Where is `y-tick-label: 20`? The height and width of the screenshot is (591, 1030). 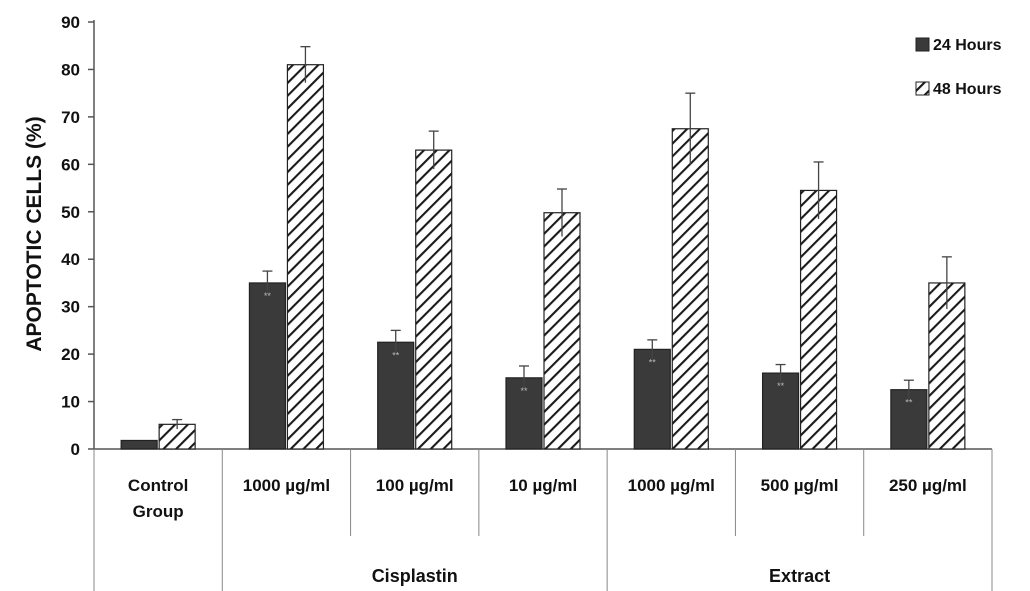
y-tick-label: 20 is located at coordinates (70, 354).